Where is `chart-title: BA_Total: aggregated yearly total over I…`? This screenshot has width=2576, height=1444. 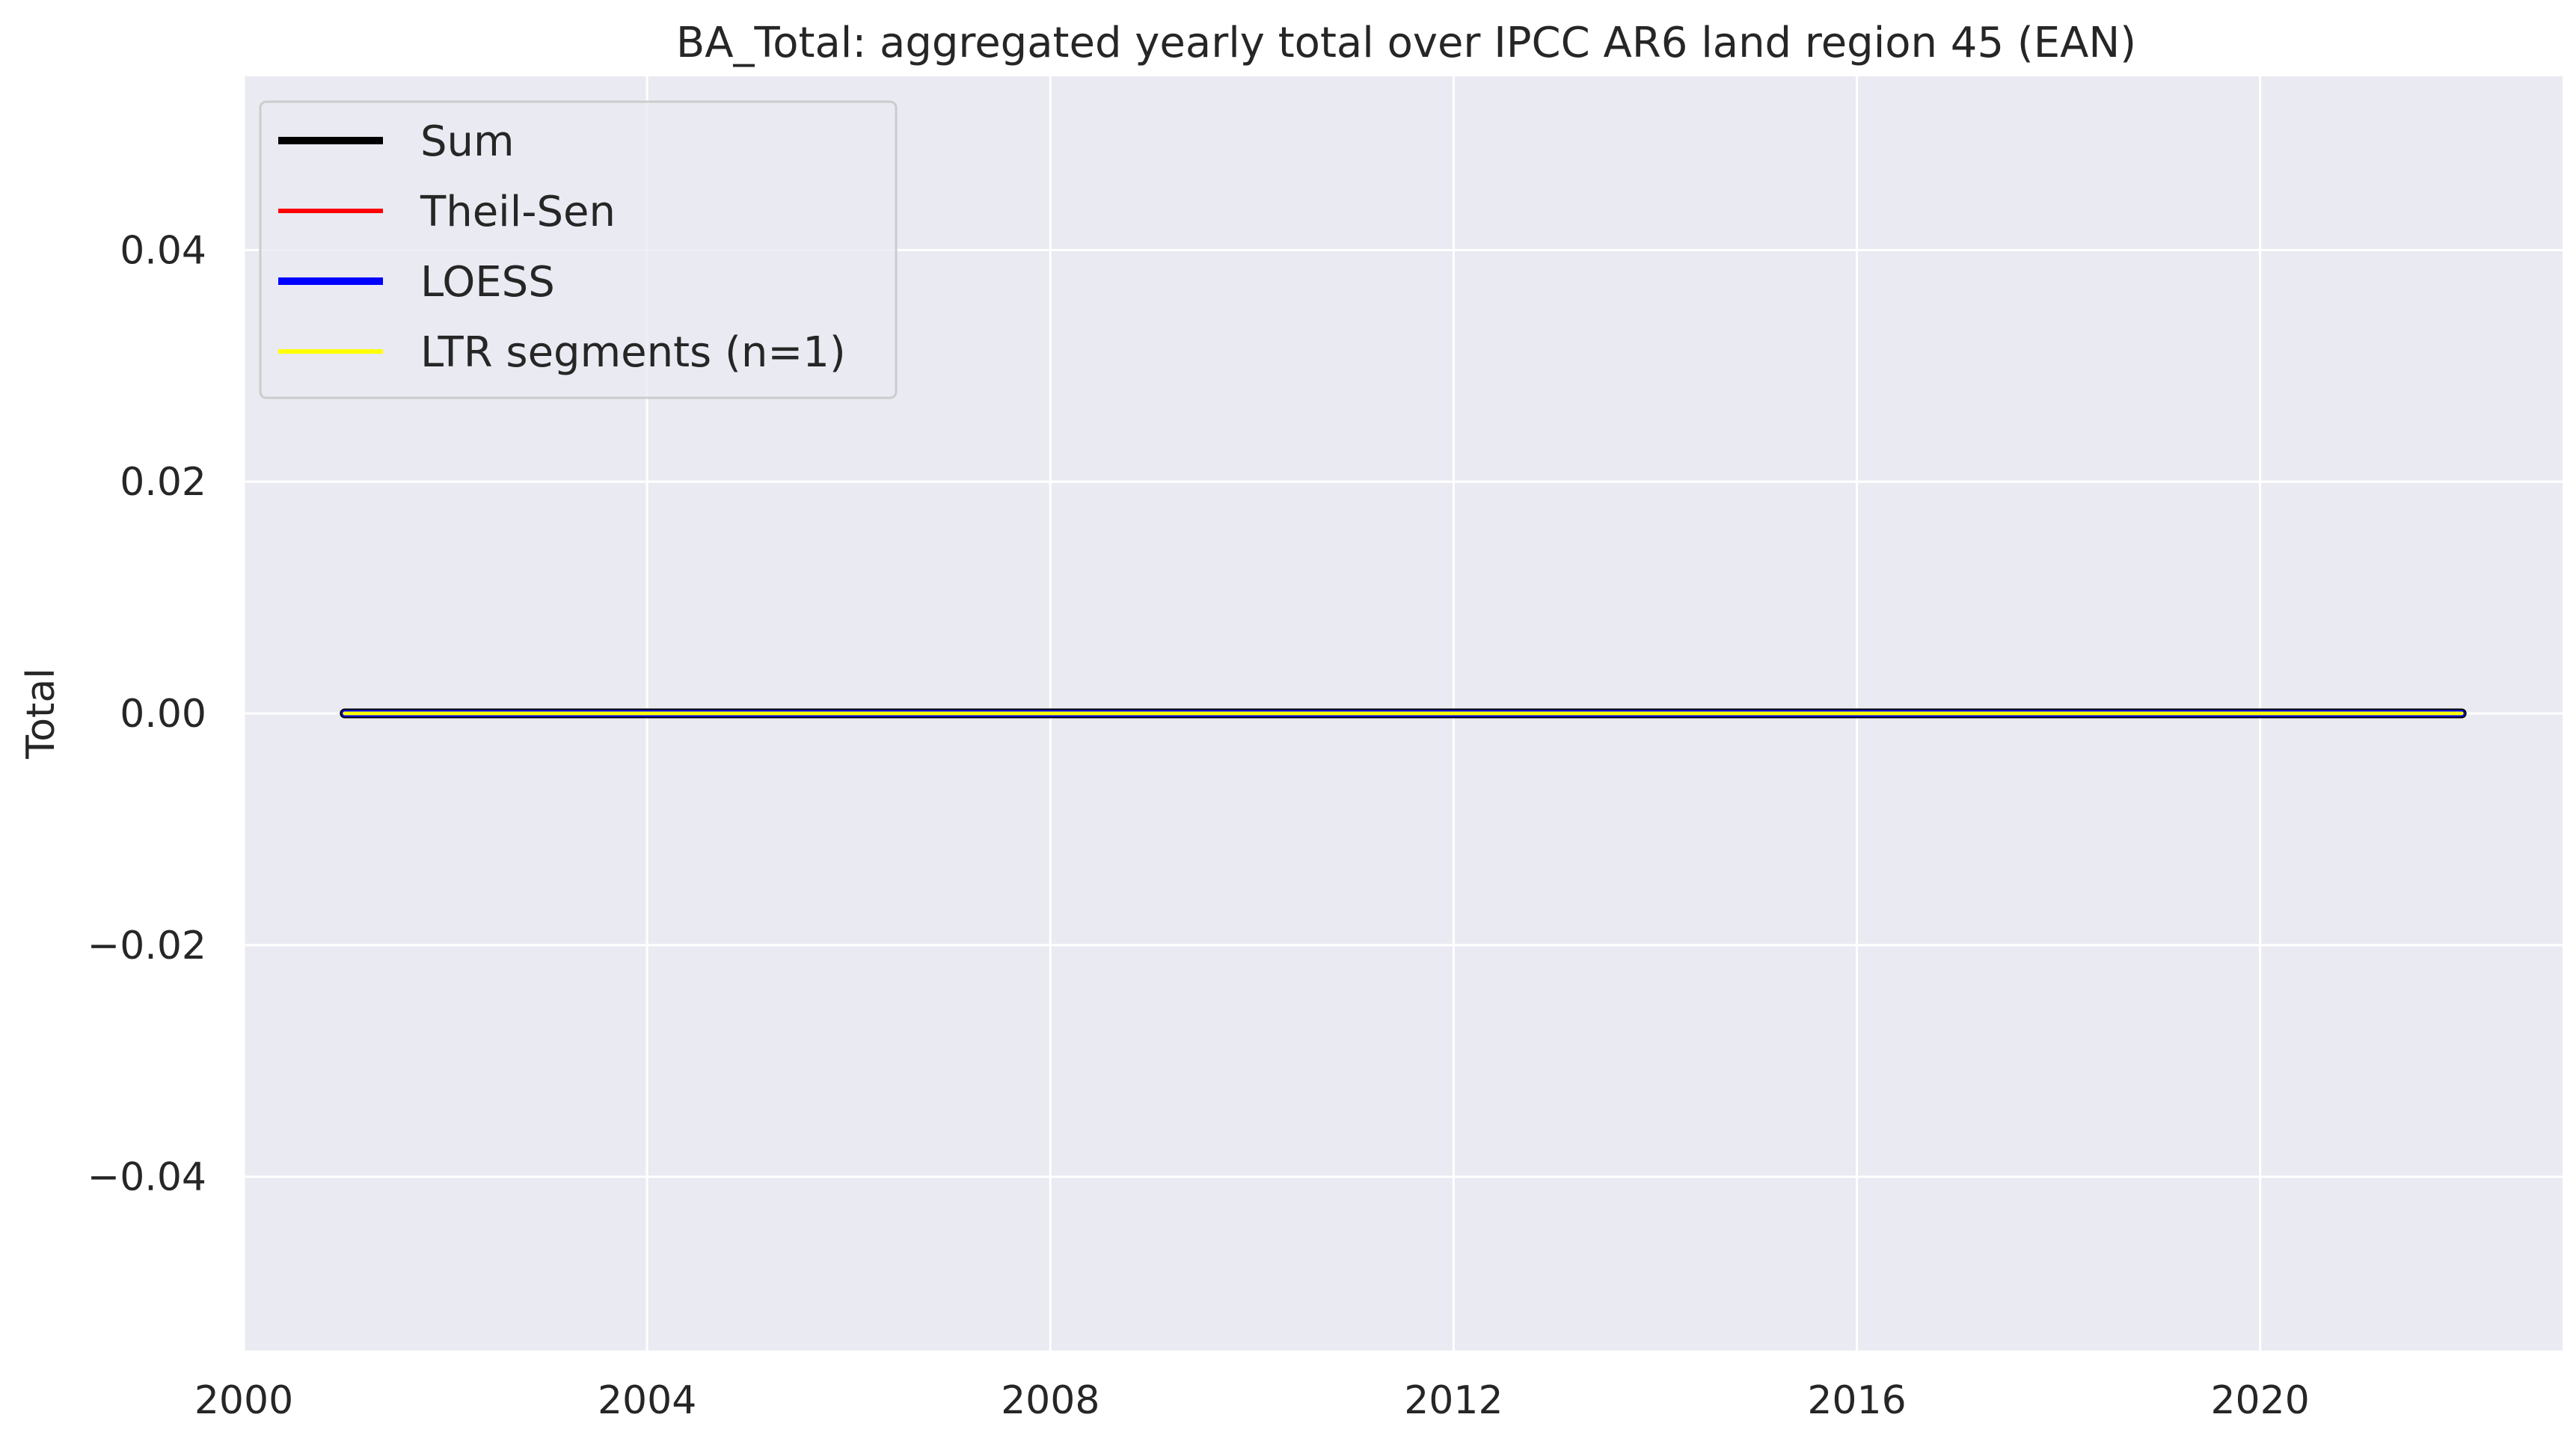 chart-title: BA_Total: aggregated yearly total over I… is located at coordinates (1406, 43).